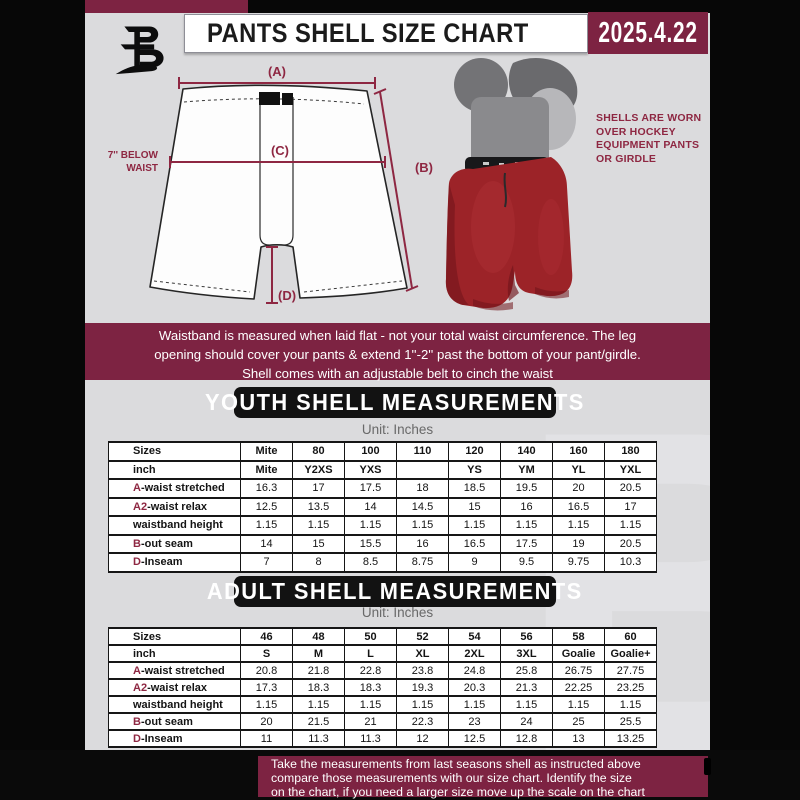 This screenshot has height=800, width=800. What do you see at coordinates (422, 451) in the screenshot?
I see `cell: 110` at bounding box center [422, 451].